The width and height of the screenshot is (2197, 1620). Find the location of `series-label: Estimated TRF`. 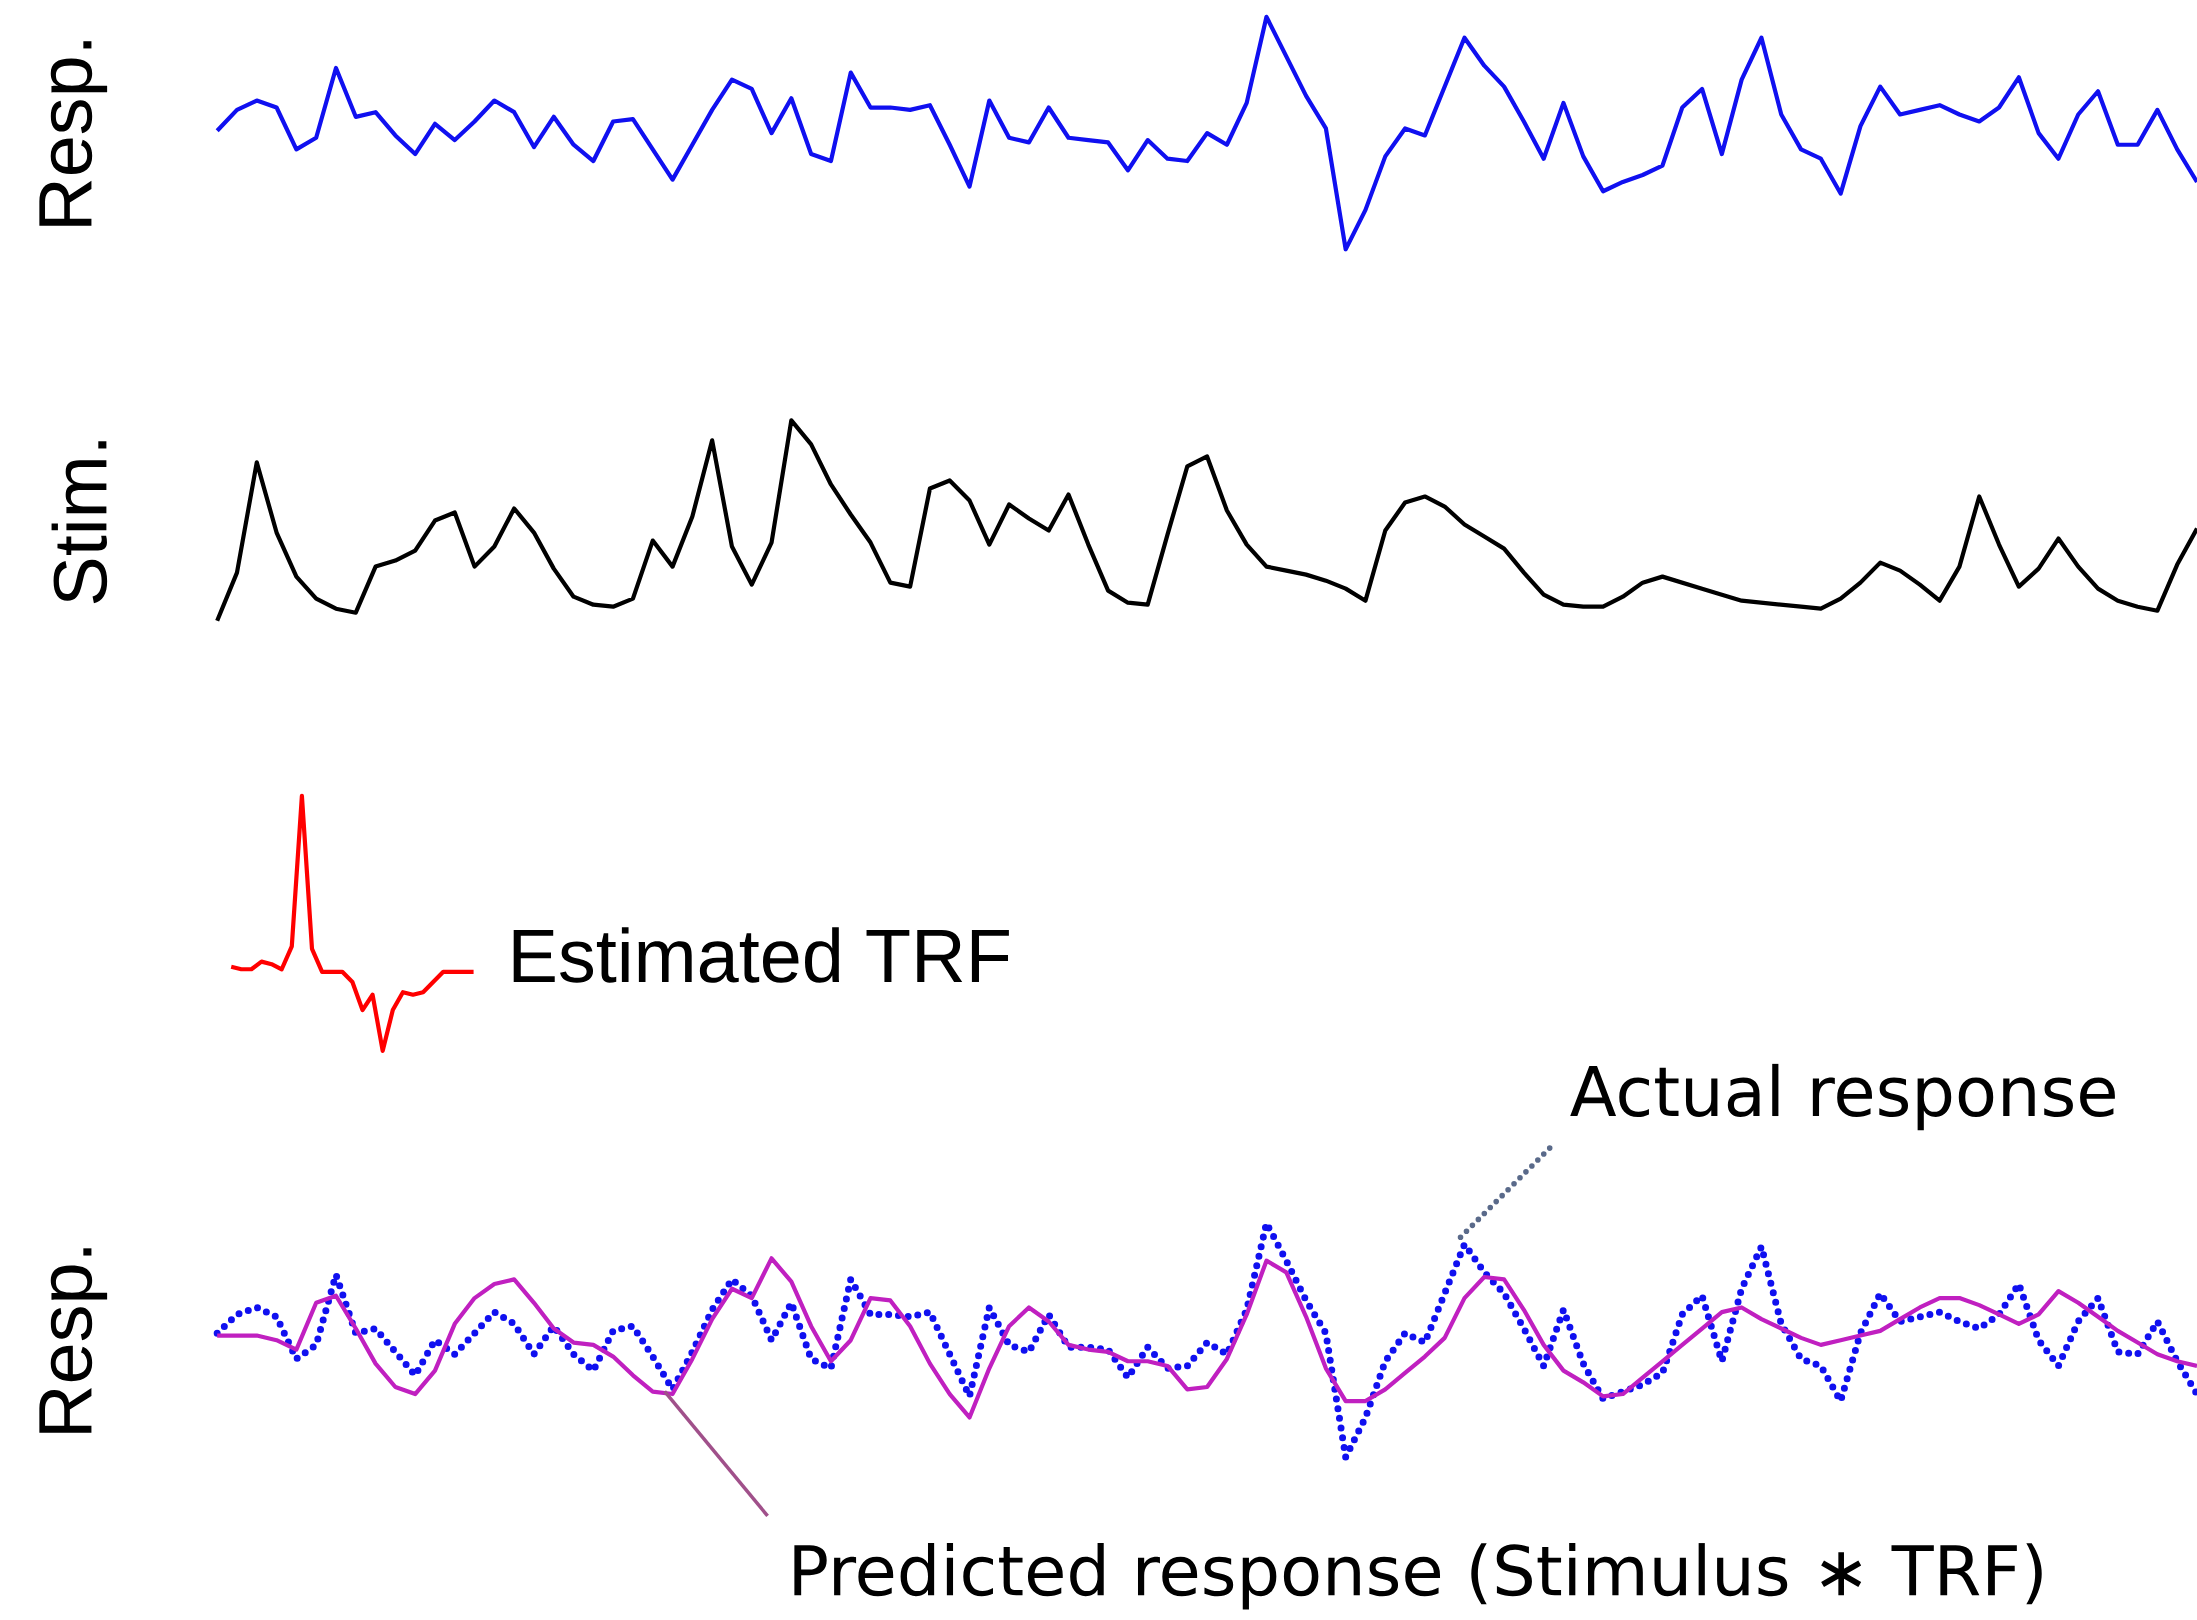

series-label: Estimated TRF is located at coordinates (761, 955).